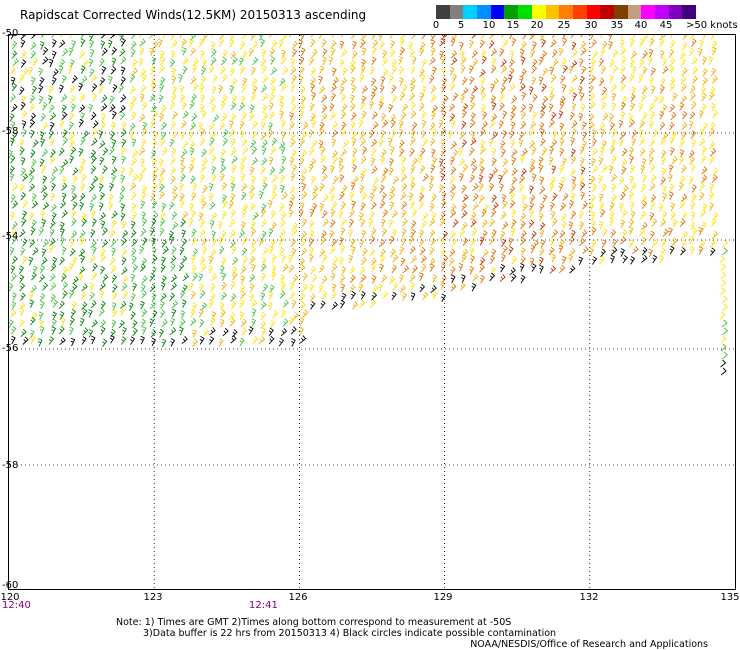 The width and height of the screenshot is (740, 650). What do you see at coordinates (153, 597) in the screenshot?
I see `lon-label: 123` at bounding box center [153, 597].